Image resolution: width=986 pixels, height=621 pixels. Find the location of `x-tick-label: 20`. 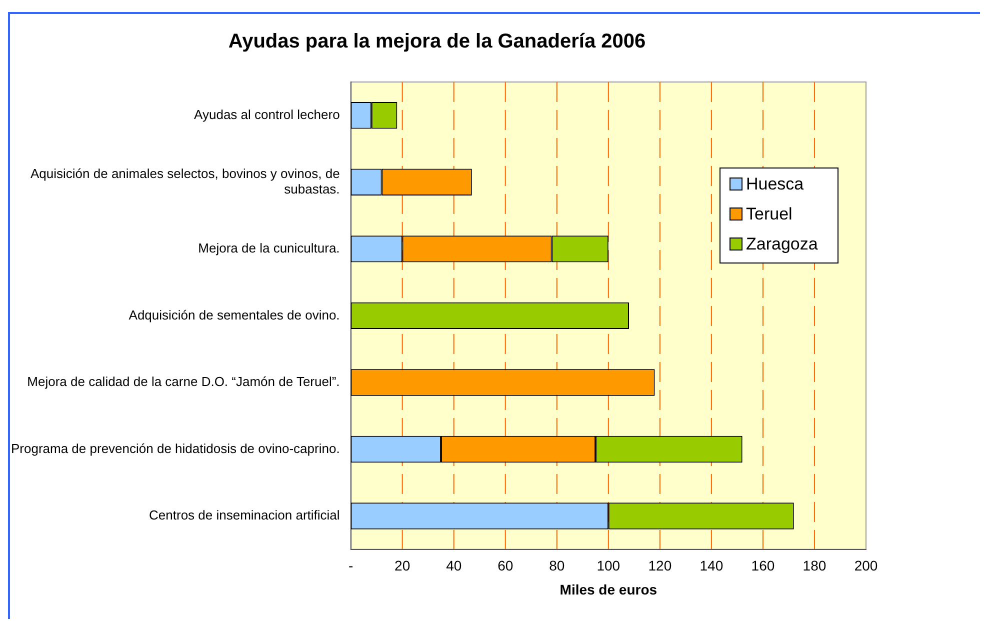

x-tick-label: 20 is located at coordinates (402, 566).